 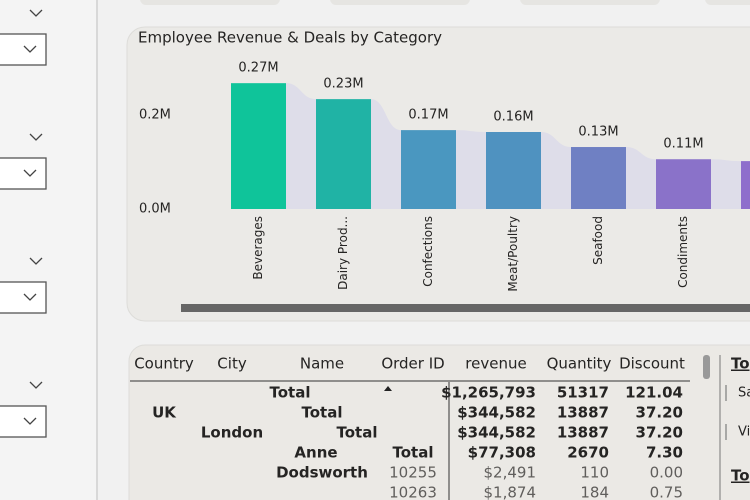 What do you see at coordinates (412, 364) in the screenshot?
I see `column-header: Order ID` at bounding box center [412, 364].